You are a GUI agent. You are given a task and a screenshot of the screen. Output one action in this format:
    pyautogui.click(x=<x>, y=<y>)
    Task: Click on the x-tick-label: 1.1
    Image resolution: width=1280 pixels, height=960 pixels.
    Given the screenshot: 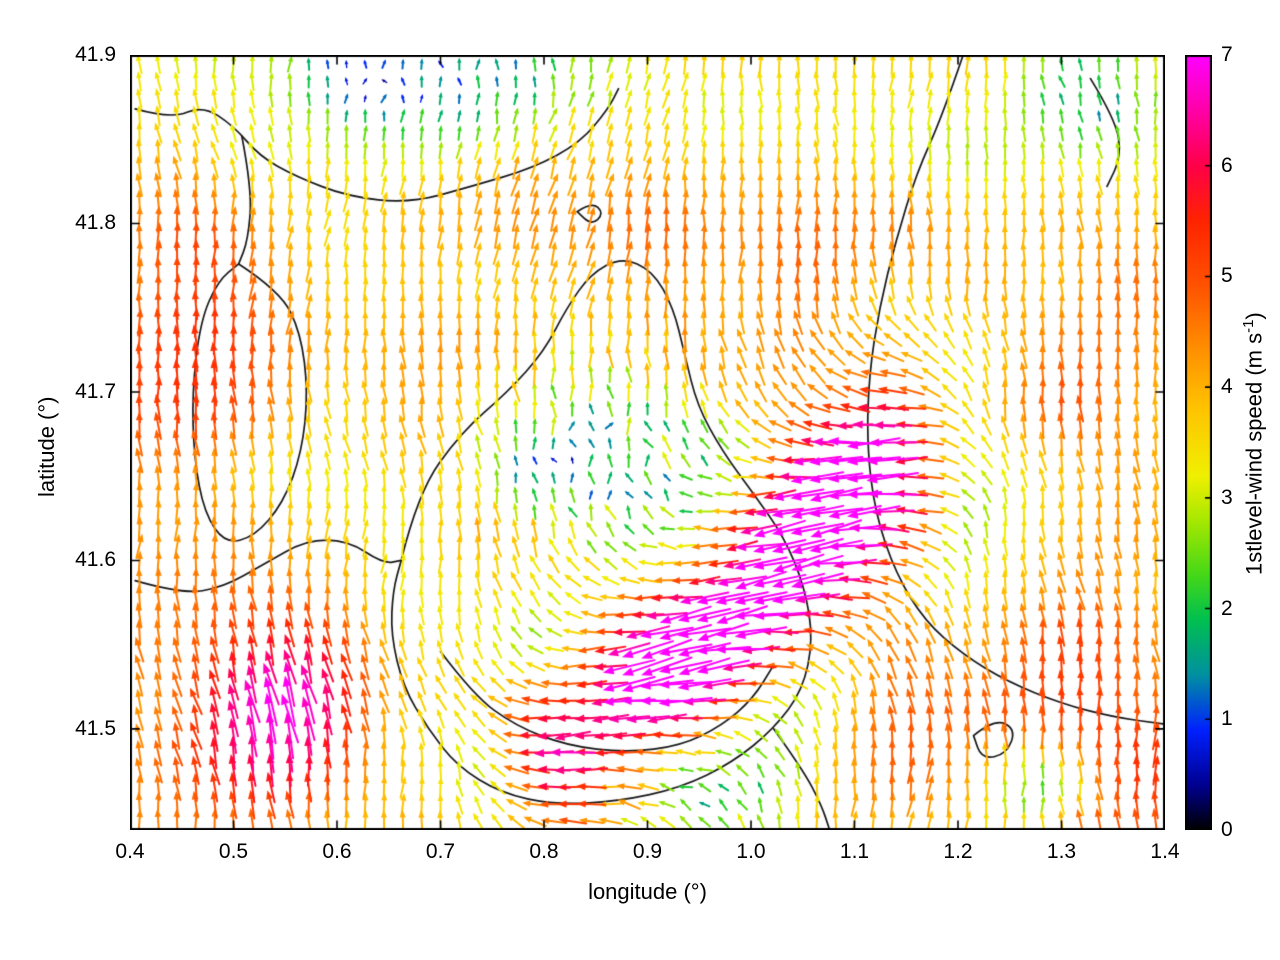 What is the action you would take?
    pyautogui.click(x=854, y=851)
    